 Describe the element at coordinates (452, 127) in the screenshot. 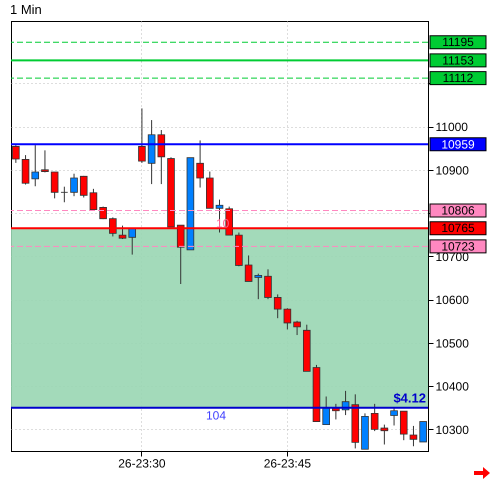

I see `y-tick-label: 11000` at that location.